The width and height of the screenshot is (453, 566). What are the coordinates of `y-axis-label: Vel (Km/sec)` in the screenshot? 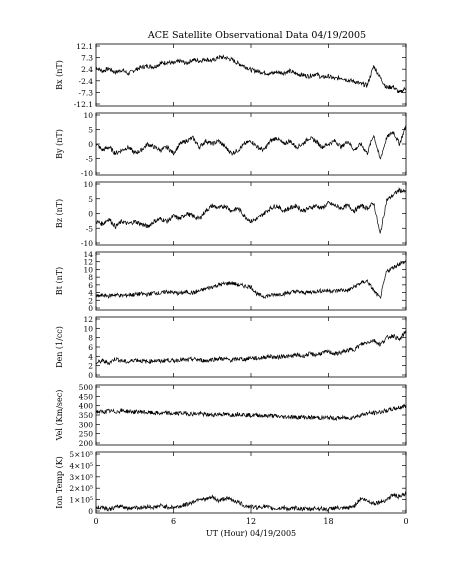 It's located at (59, 416).